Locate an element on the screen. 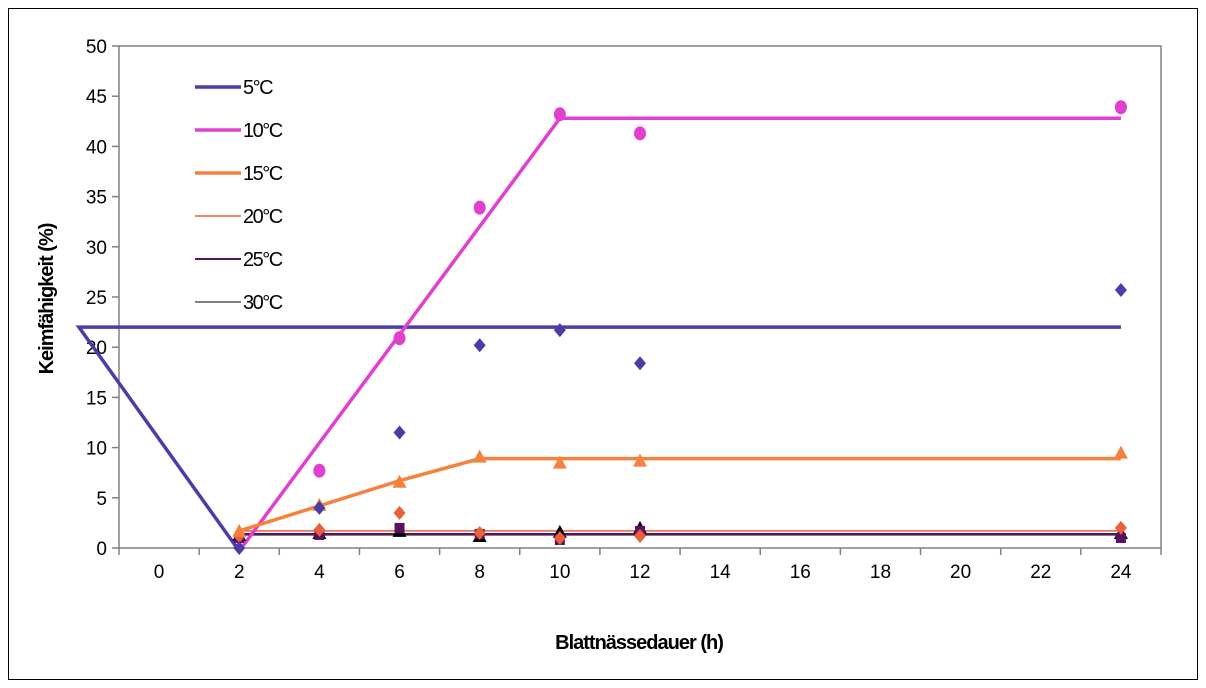 This screenshot has height=688, width=1206. legend-label: 20°C is located at coordinates (263, 217).